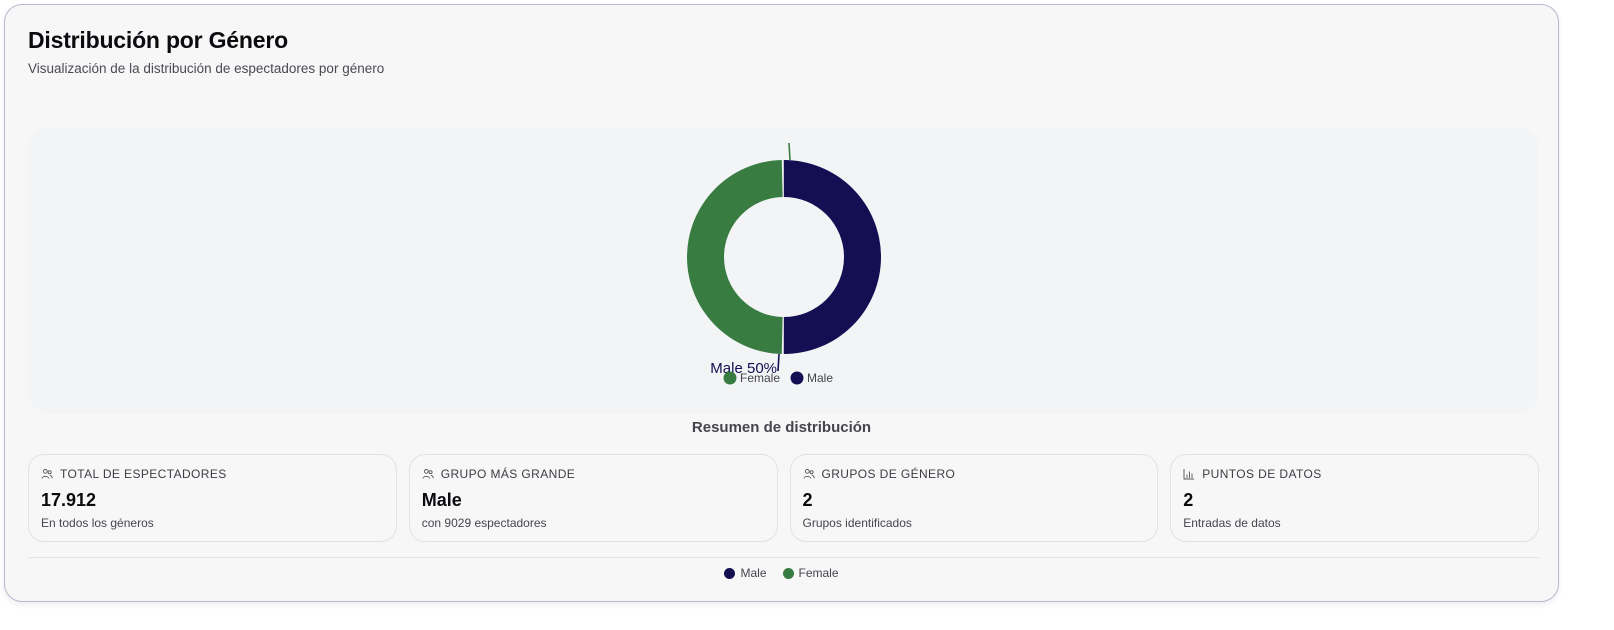  I want to click on footer-legend-item-female: Female, so click(810, 573).